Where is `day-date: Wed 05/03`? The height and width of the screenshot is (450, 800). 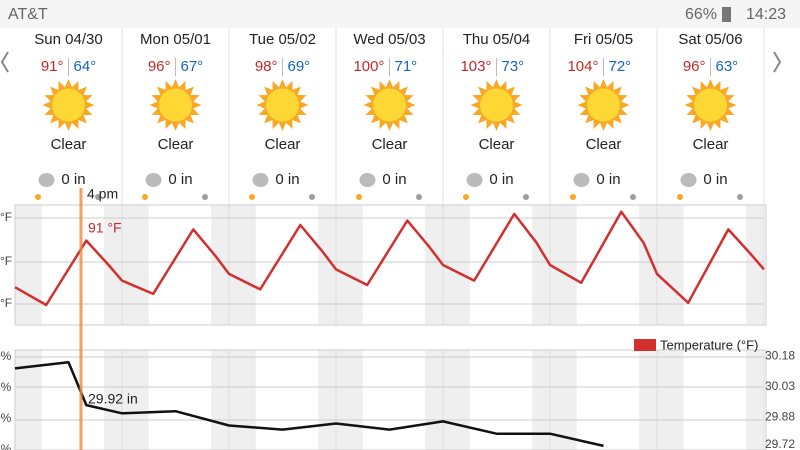 day-date: Wed 05/03 is located at coordinates (389, 39).